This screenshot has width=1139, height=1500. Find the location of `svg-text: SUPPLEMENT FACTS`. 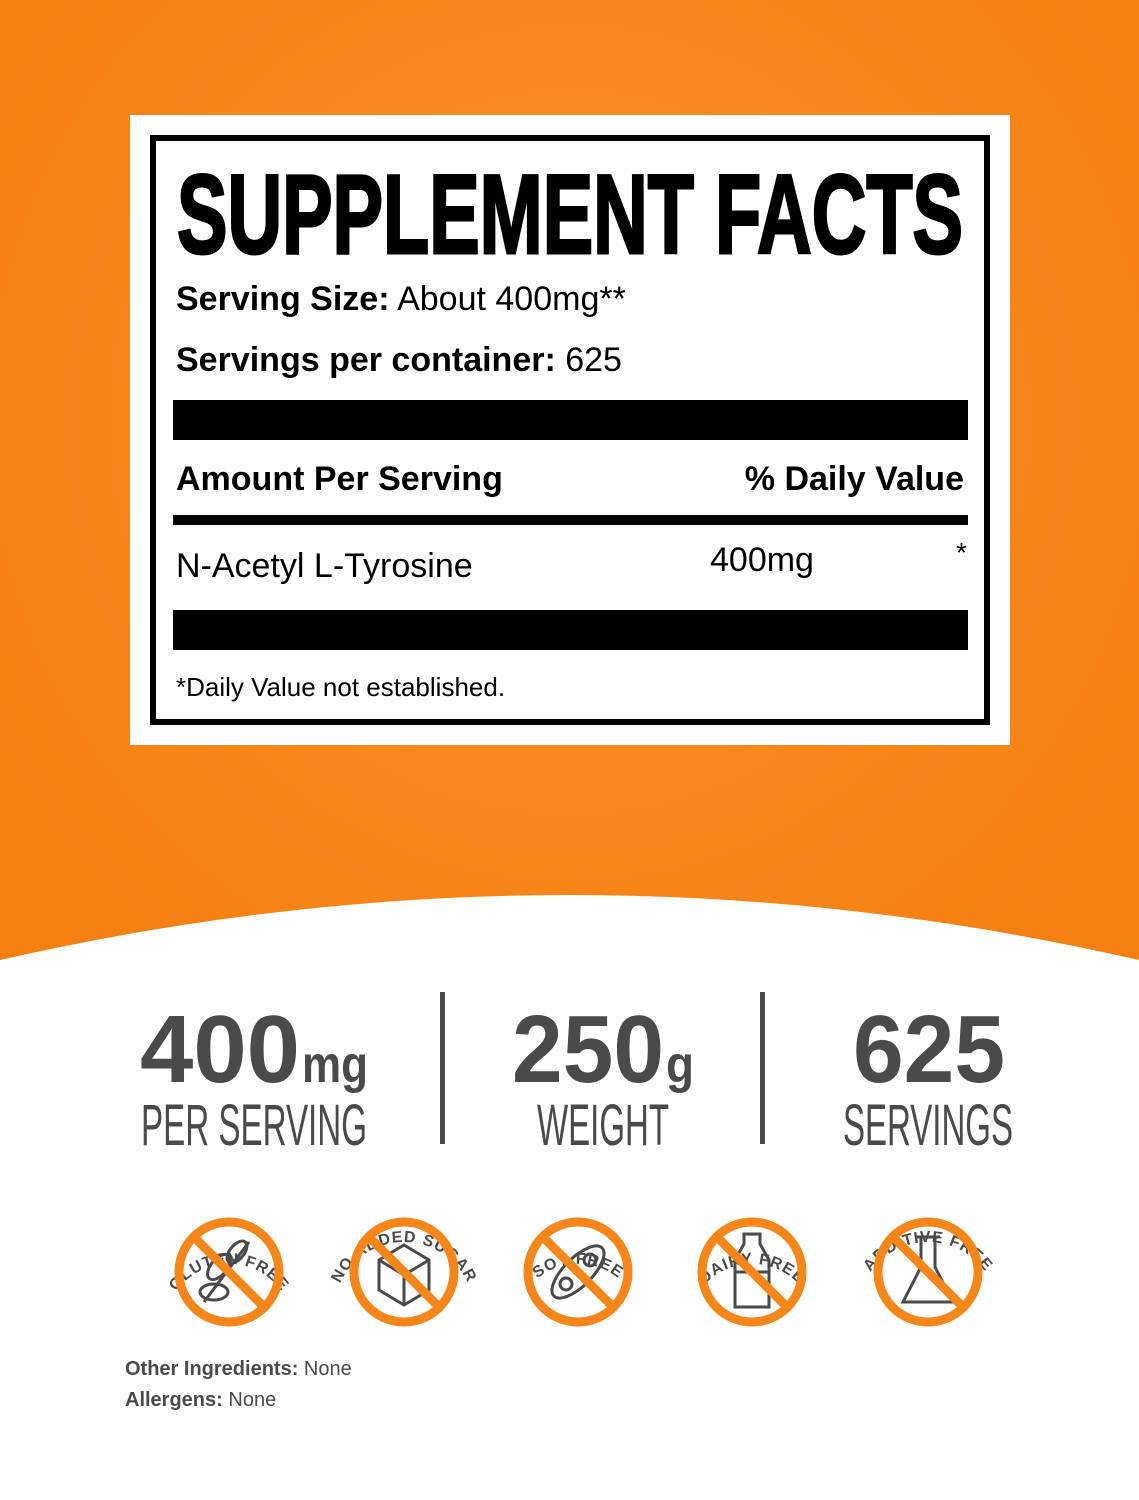

svg-text: SUPPLEMENT FACTS is located at coordinates (570, 207).